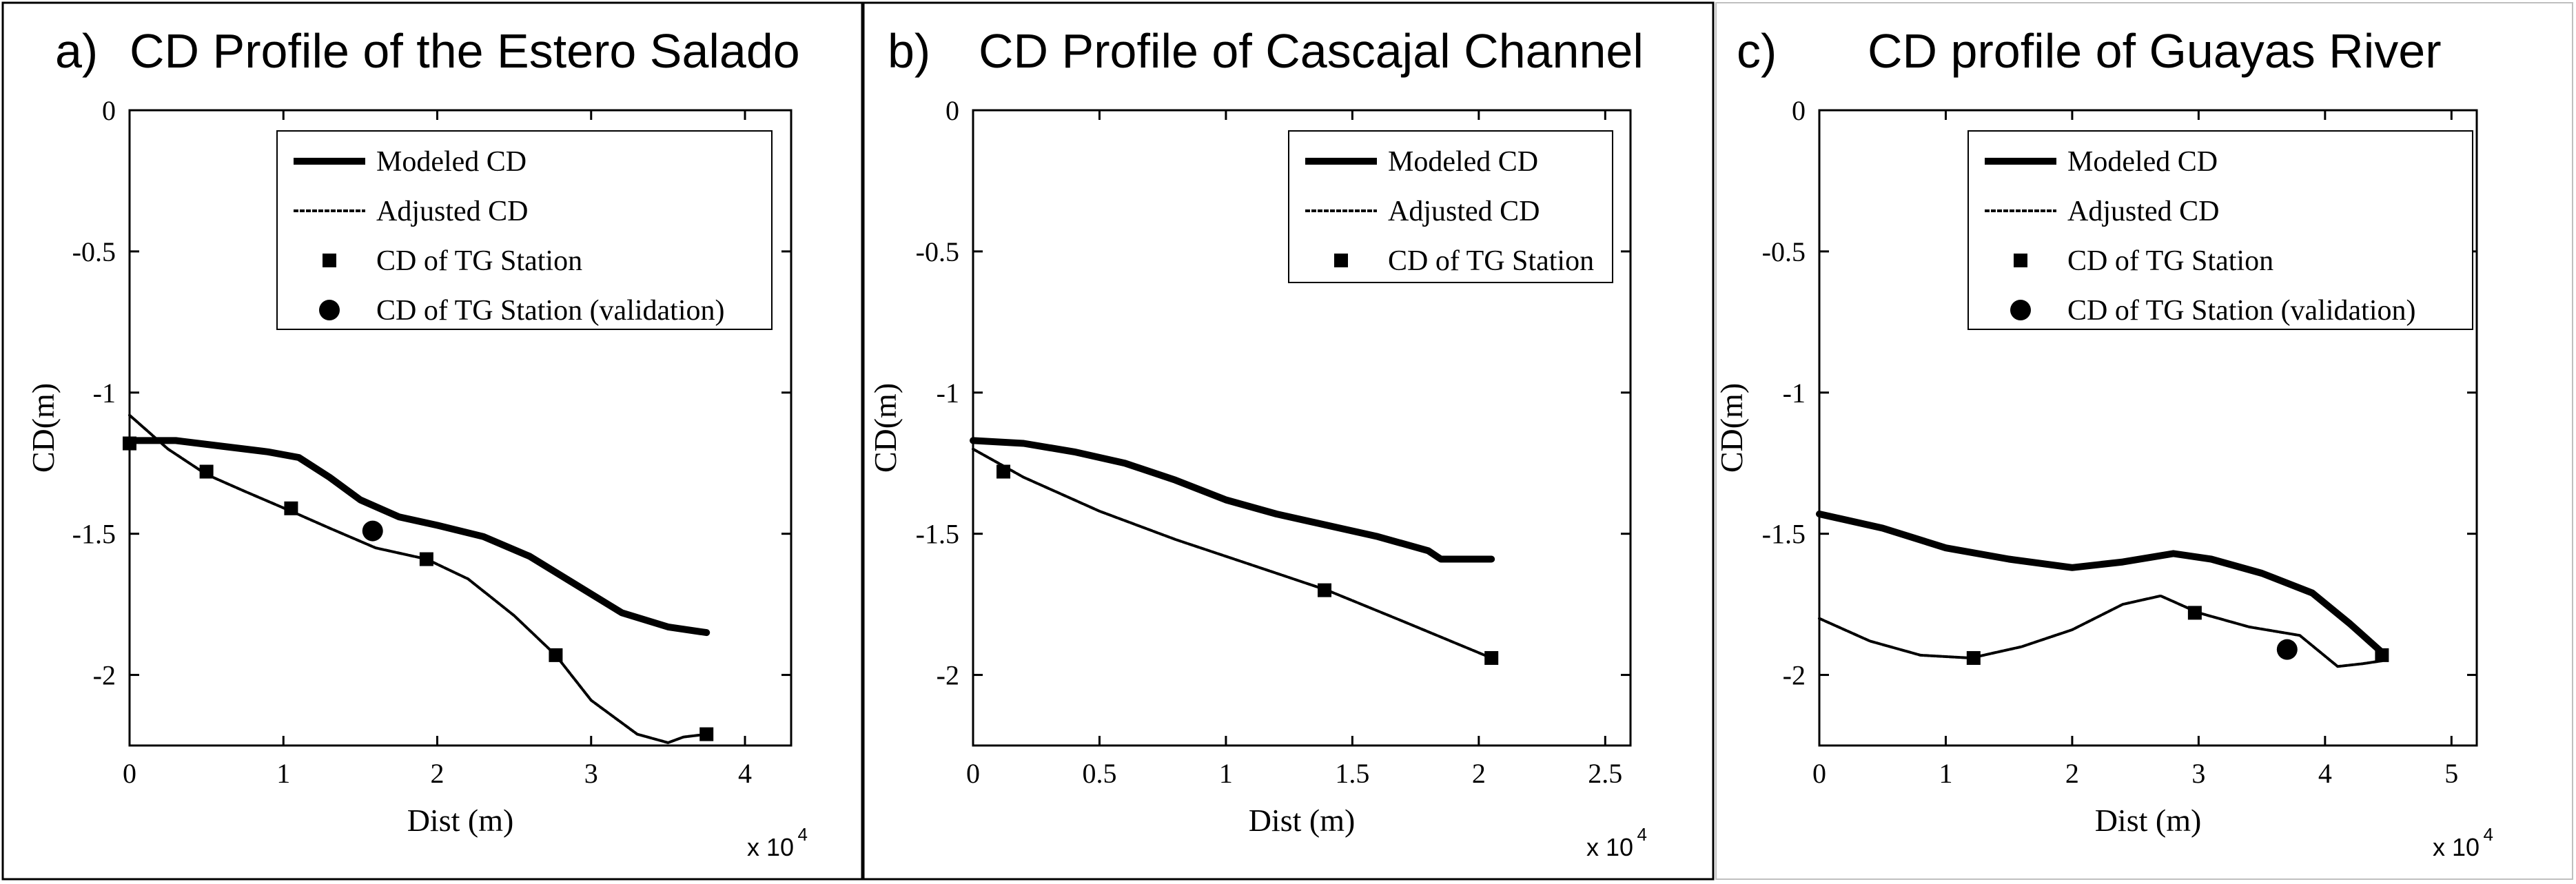  Describe the element at coordinates (909, 51) in the screenshot. I see `panel-letter: b)` at that location.